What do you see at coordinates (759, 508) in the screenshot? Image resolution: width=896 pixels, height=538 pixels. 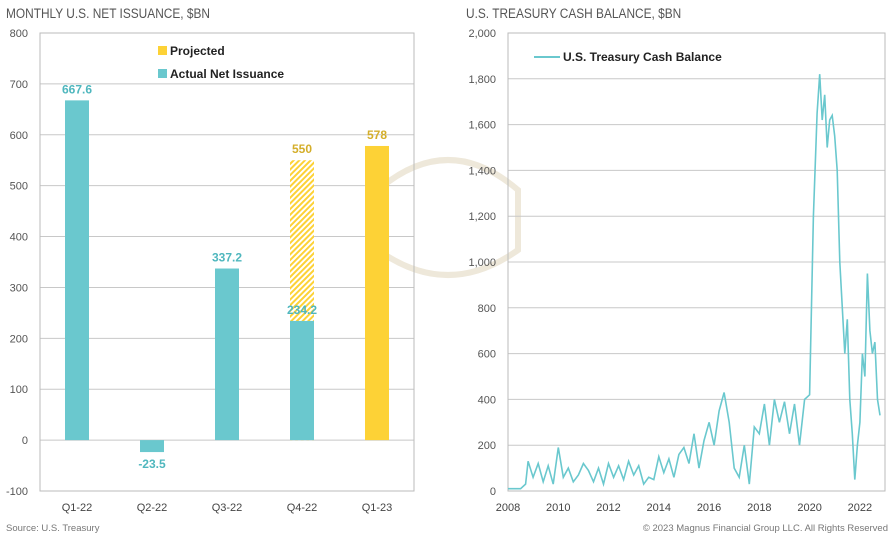 I see `x-tick-label: 2018` at bounding box center [759, 508].